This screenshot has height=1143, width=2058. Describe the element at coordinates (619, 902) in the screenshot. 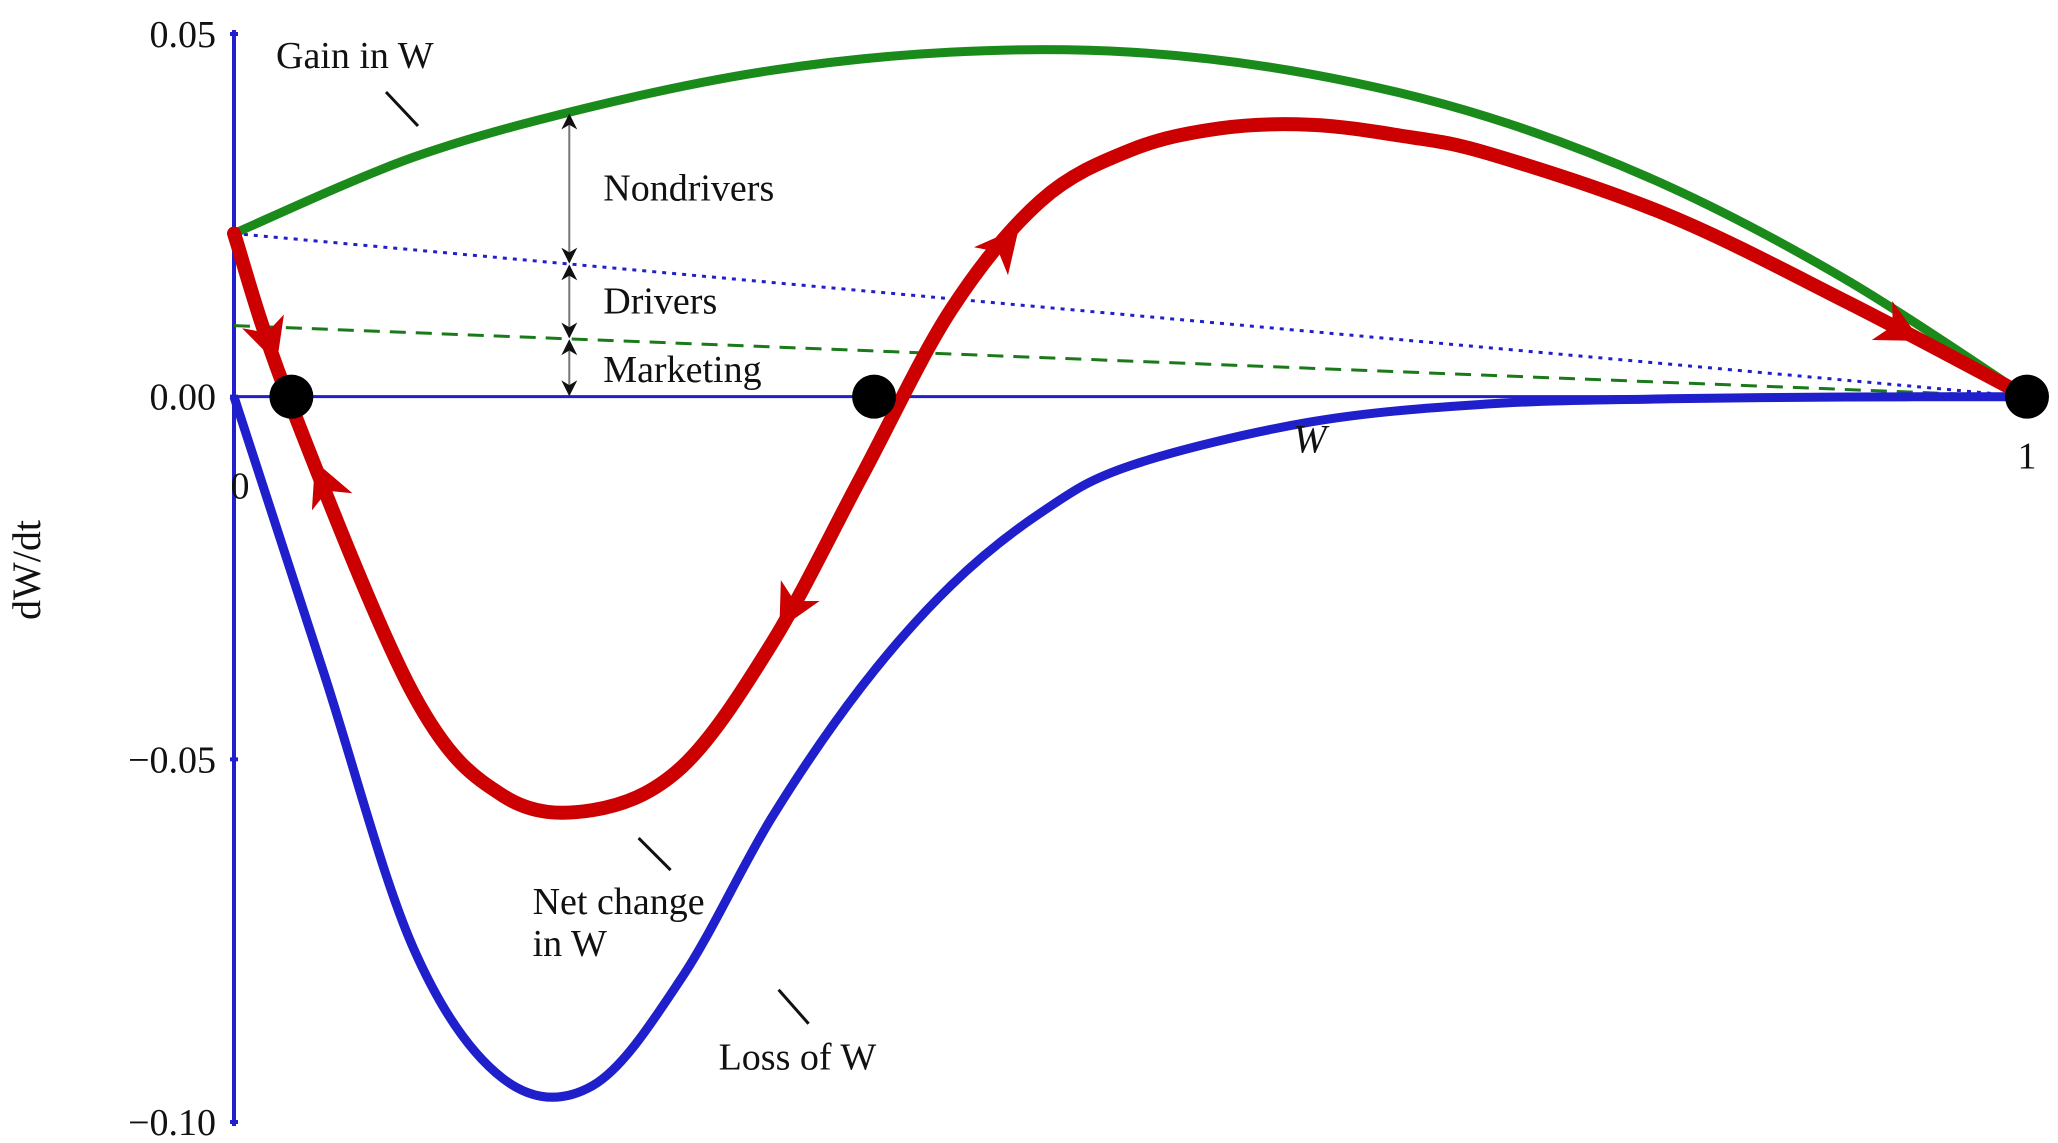

I see `net-change-label: Net change` at that location.